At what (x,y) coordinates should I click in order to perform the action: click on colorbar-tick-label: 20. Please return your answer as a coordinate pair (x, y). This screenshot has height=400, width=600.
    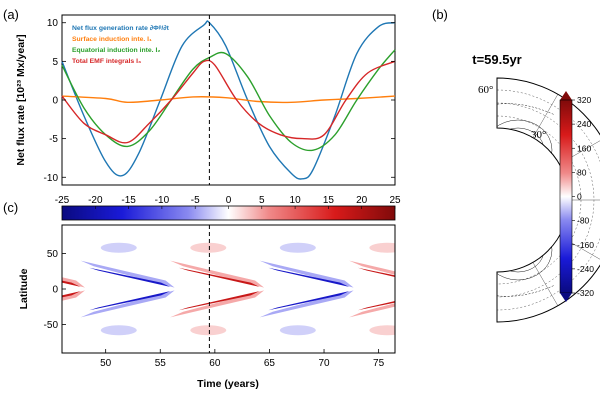
    Looking at the image, I should click on (362, 200).